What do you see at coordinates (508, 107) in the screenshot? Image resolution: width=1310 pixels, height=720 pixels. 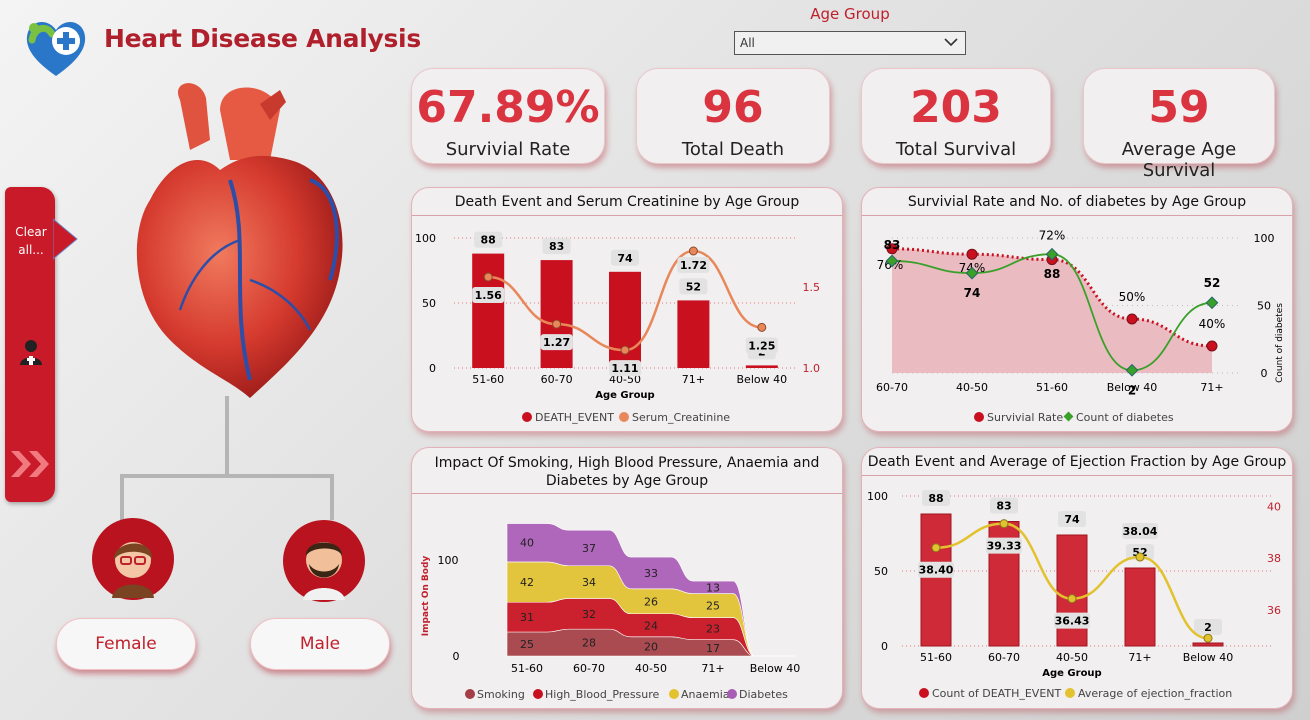 I see `kpi-value: 67.89%` at bounding box center [508, 107].